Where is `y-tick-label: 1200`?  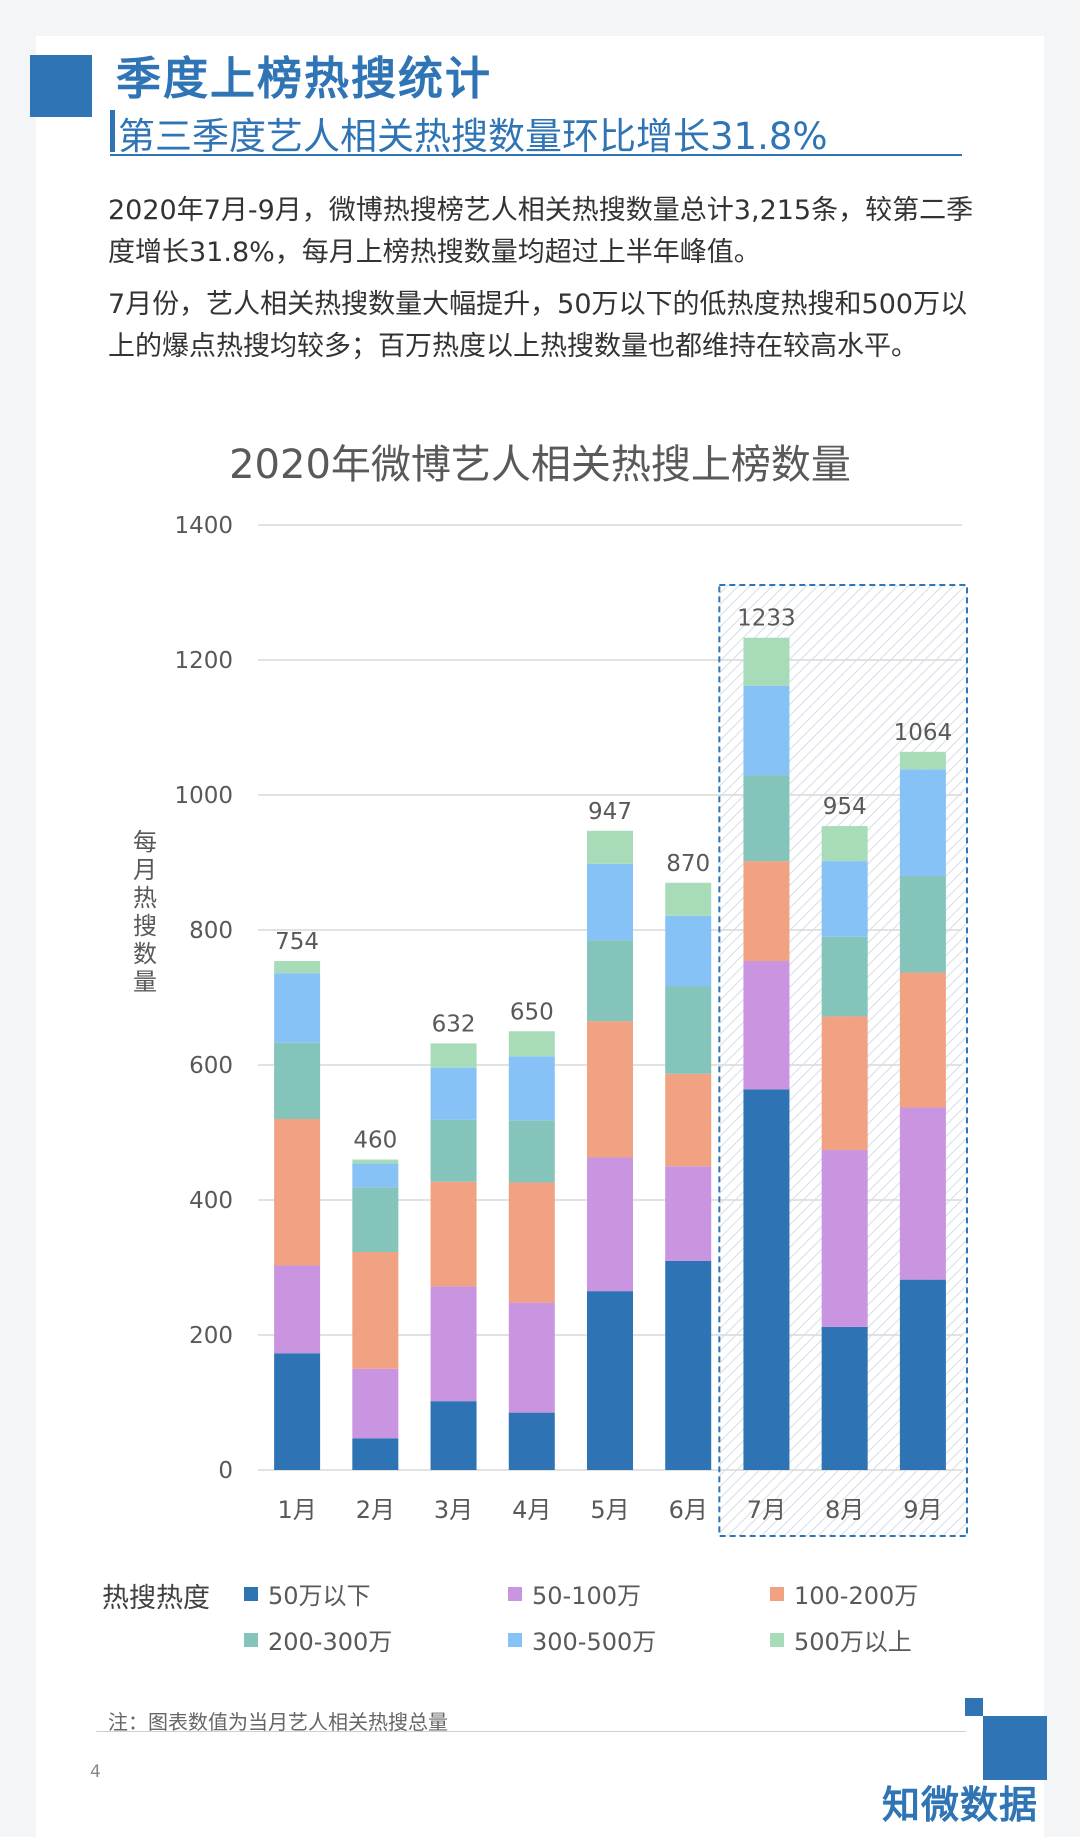 y-tick-label: 1200 is located at coordinates (203, 661).